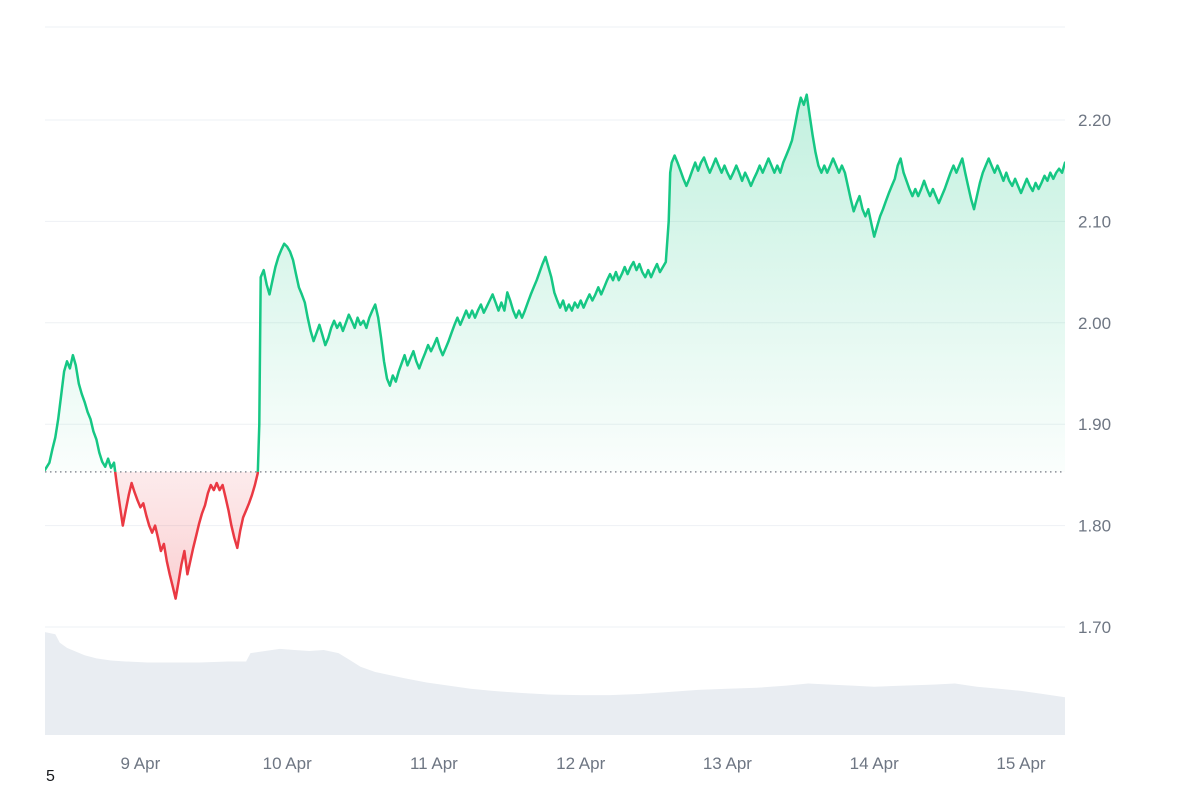  What do you see at coordinates (727, 763) in the screenshot?
I see `x-axis-tick-label: 13 Apr` at bounding box center [727, 763].